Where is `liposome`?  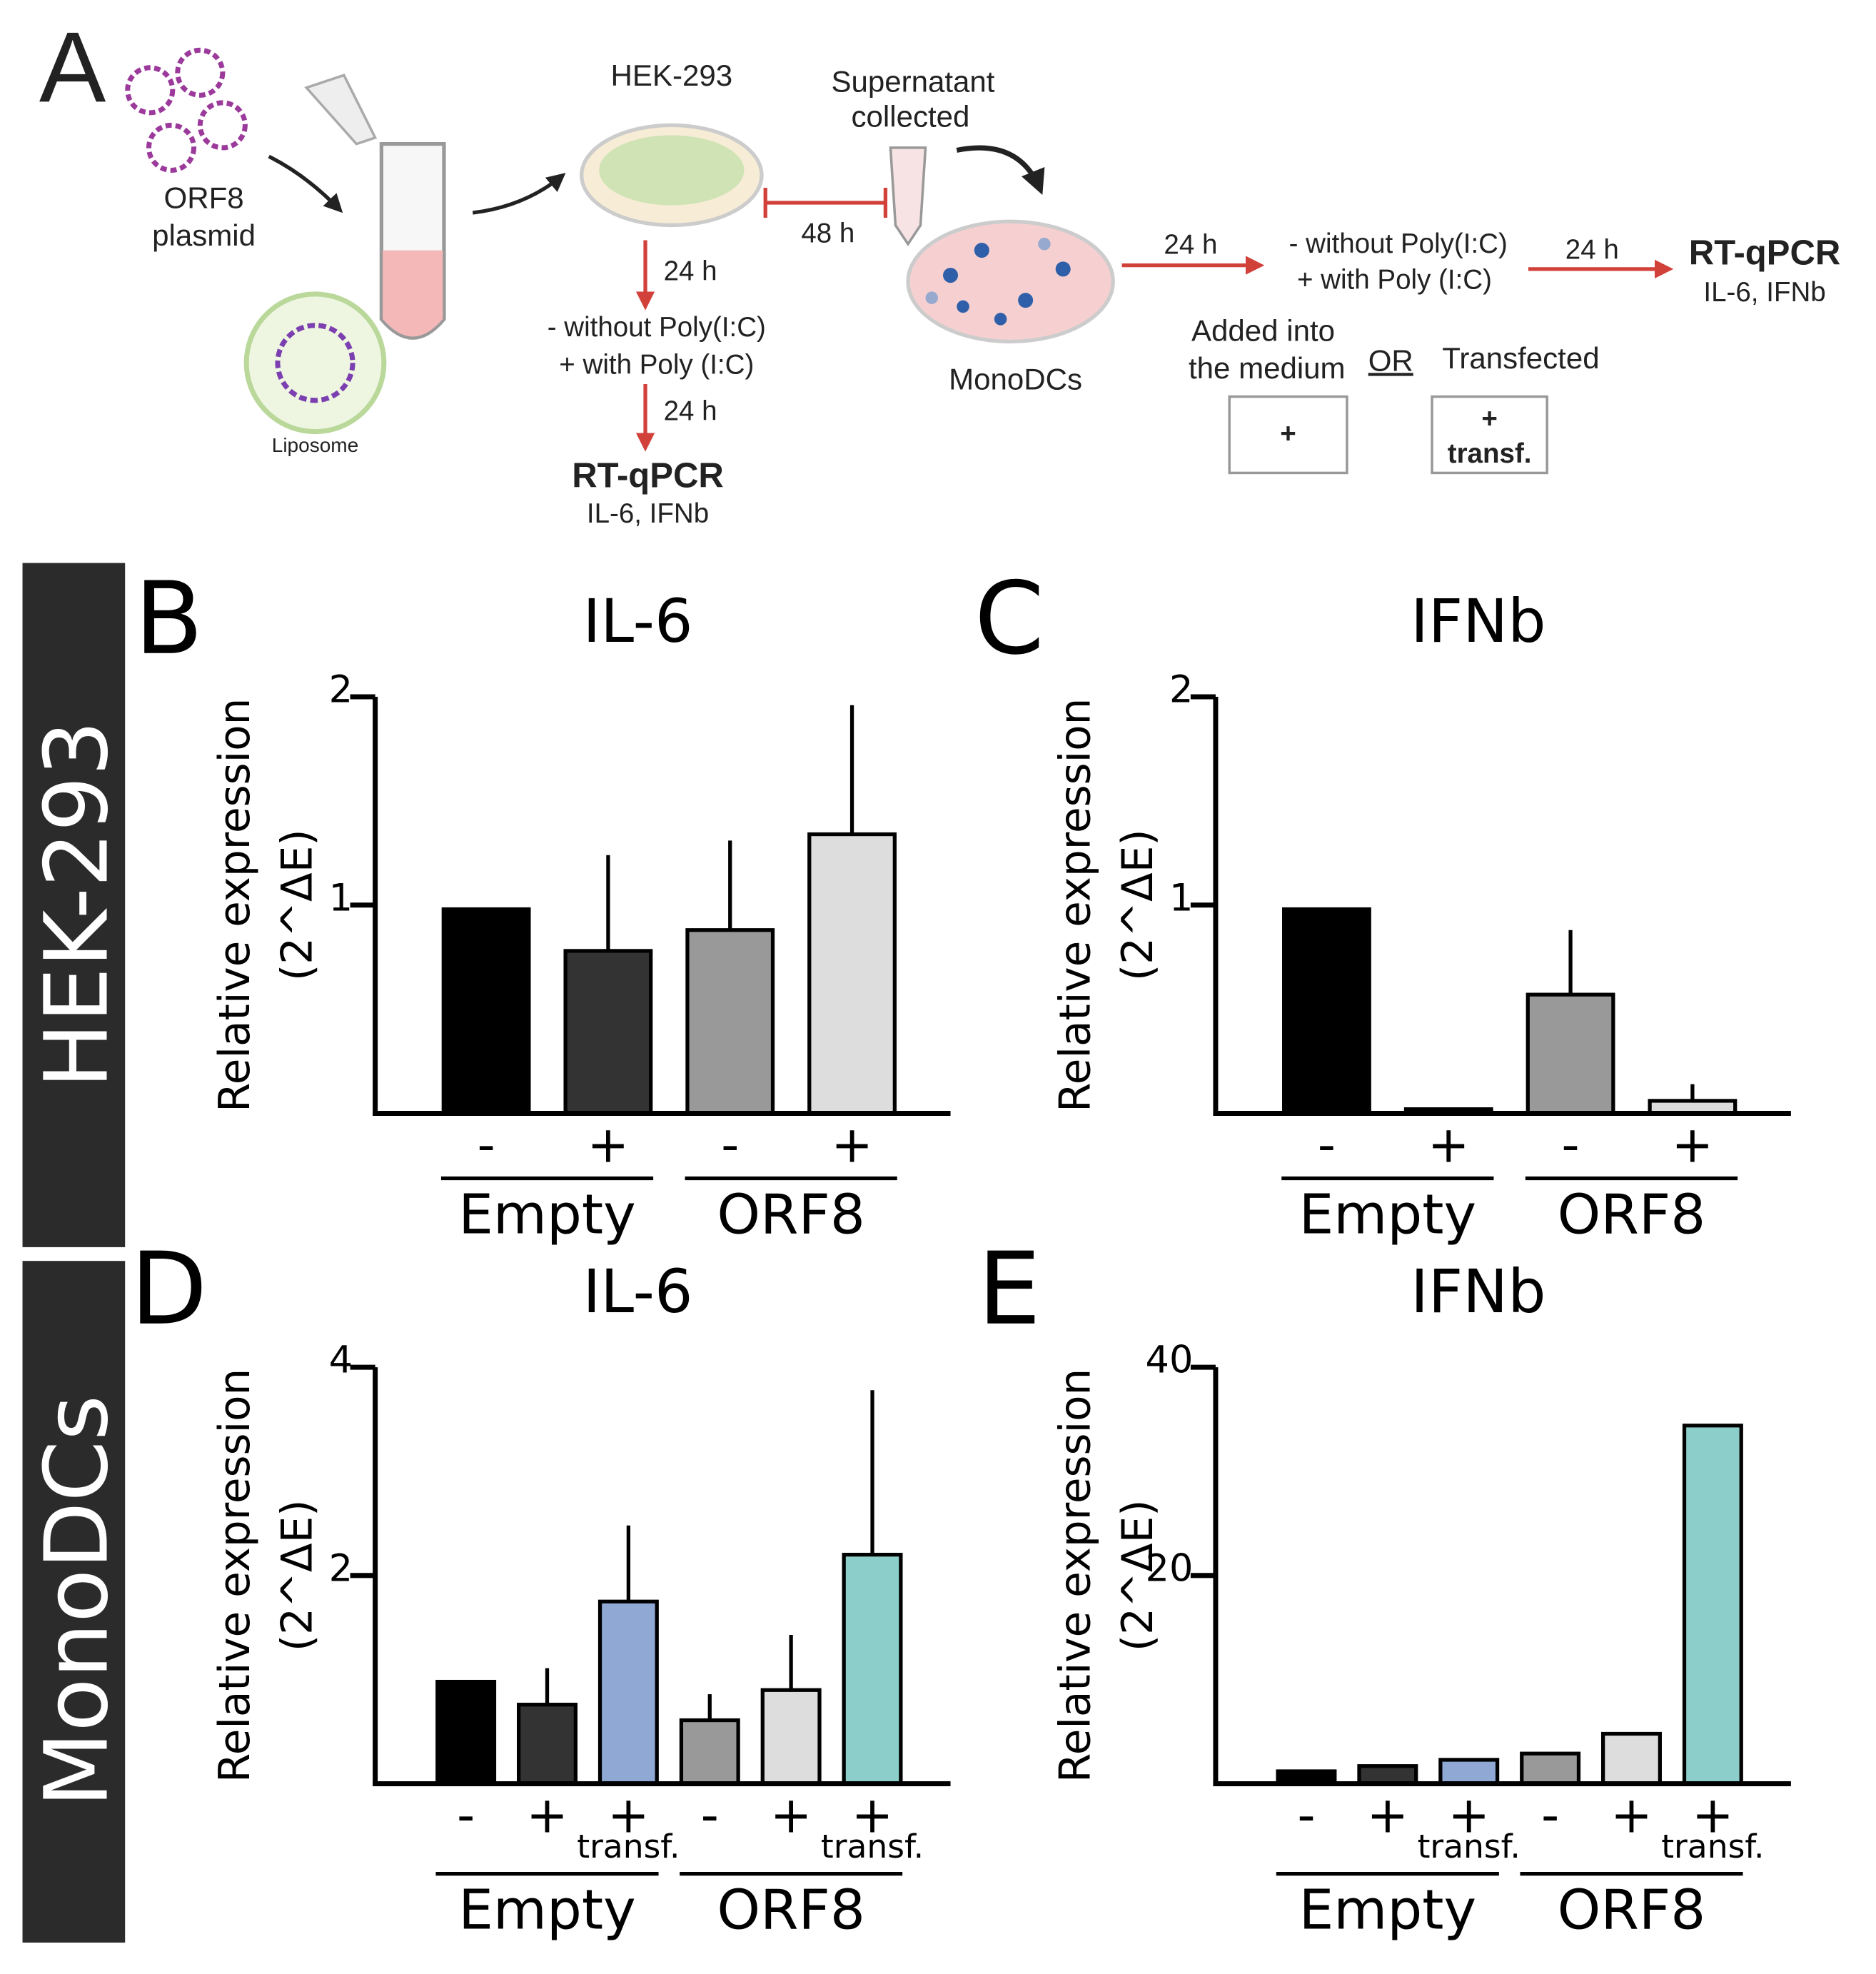
liposome is located at coordinates (315, 363).